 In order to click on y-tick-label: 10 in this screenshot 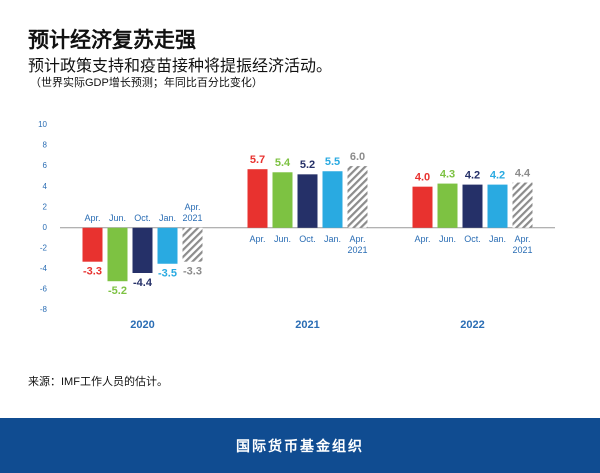, I will do `click(42, 124)`.